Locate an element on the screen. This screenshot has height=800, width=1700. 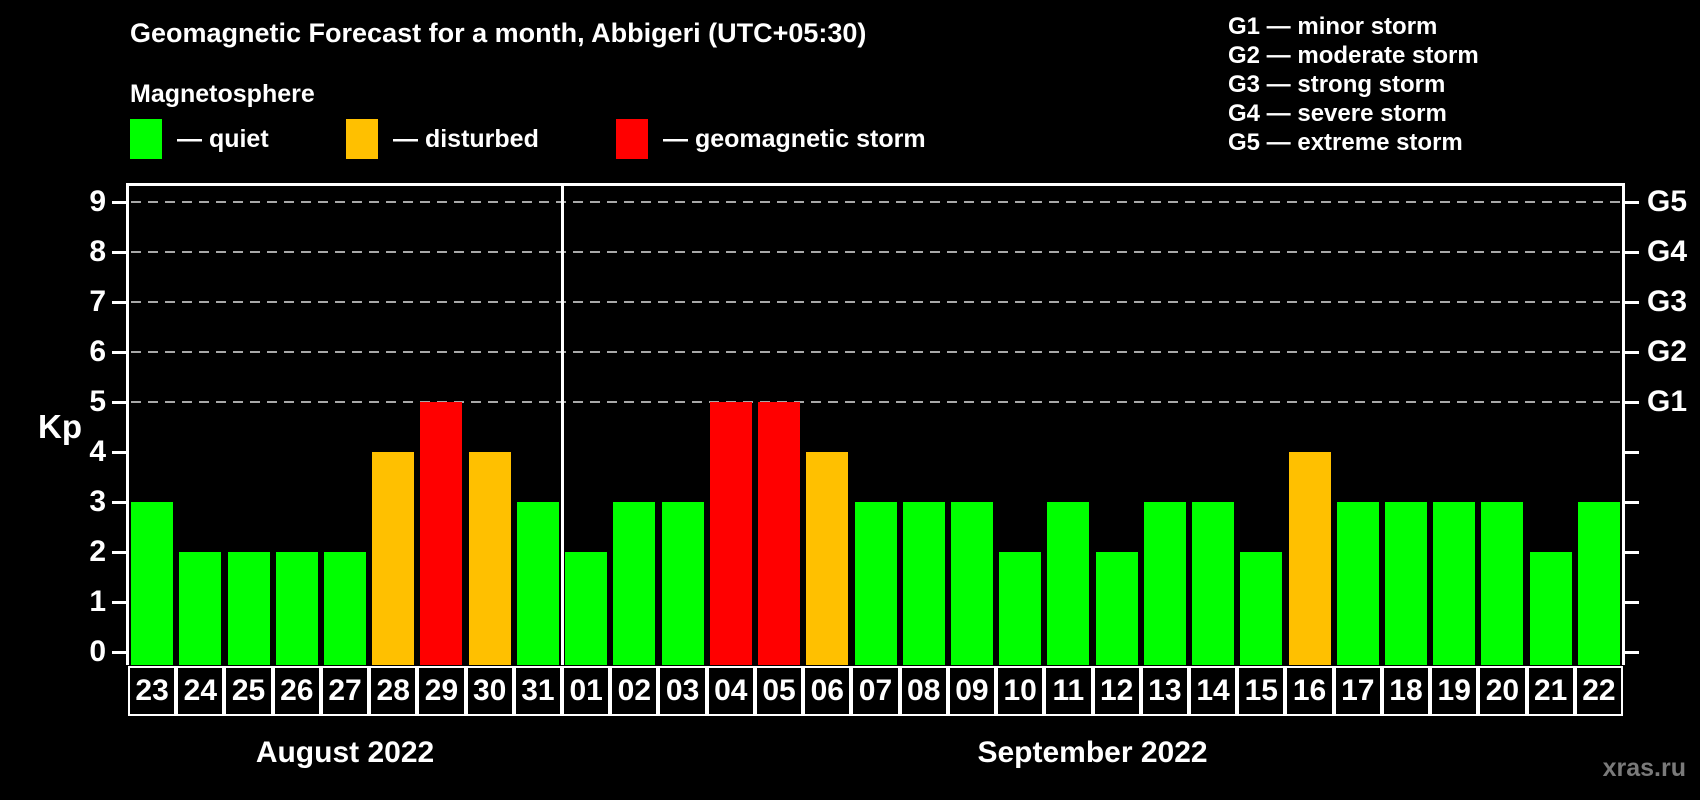
disturbed-label: — disturbed is located at coordinates (466, 138).